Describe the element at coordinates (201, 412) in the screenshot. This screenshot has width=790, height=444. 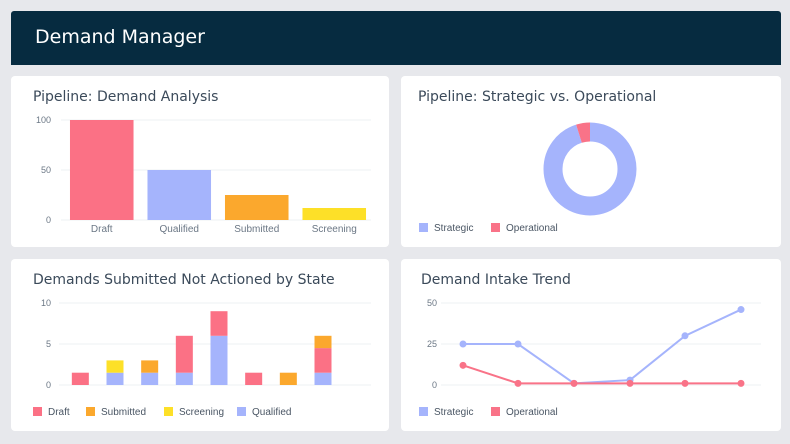
I see `legend-label: Screening` at that location.